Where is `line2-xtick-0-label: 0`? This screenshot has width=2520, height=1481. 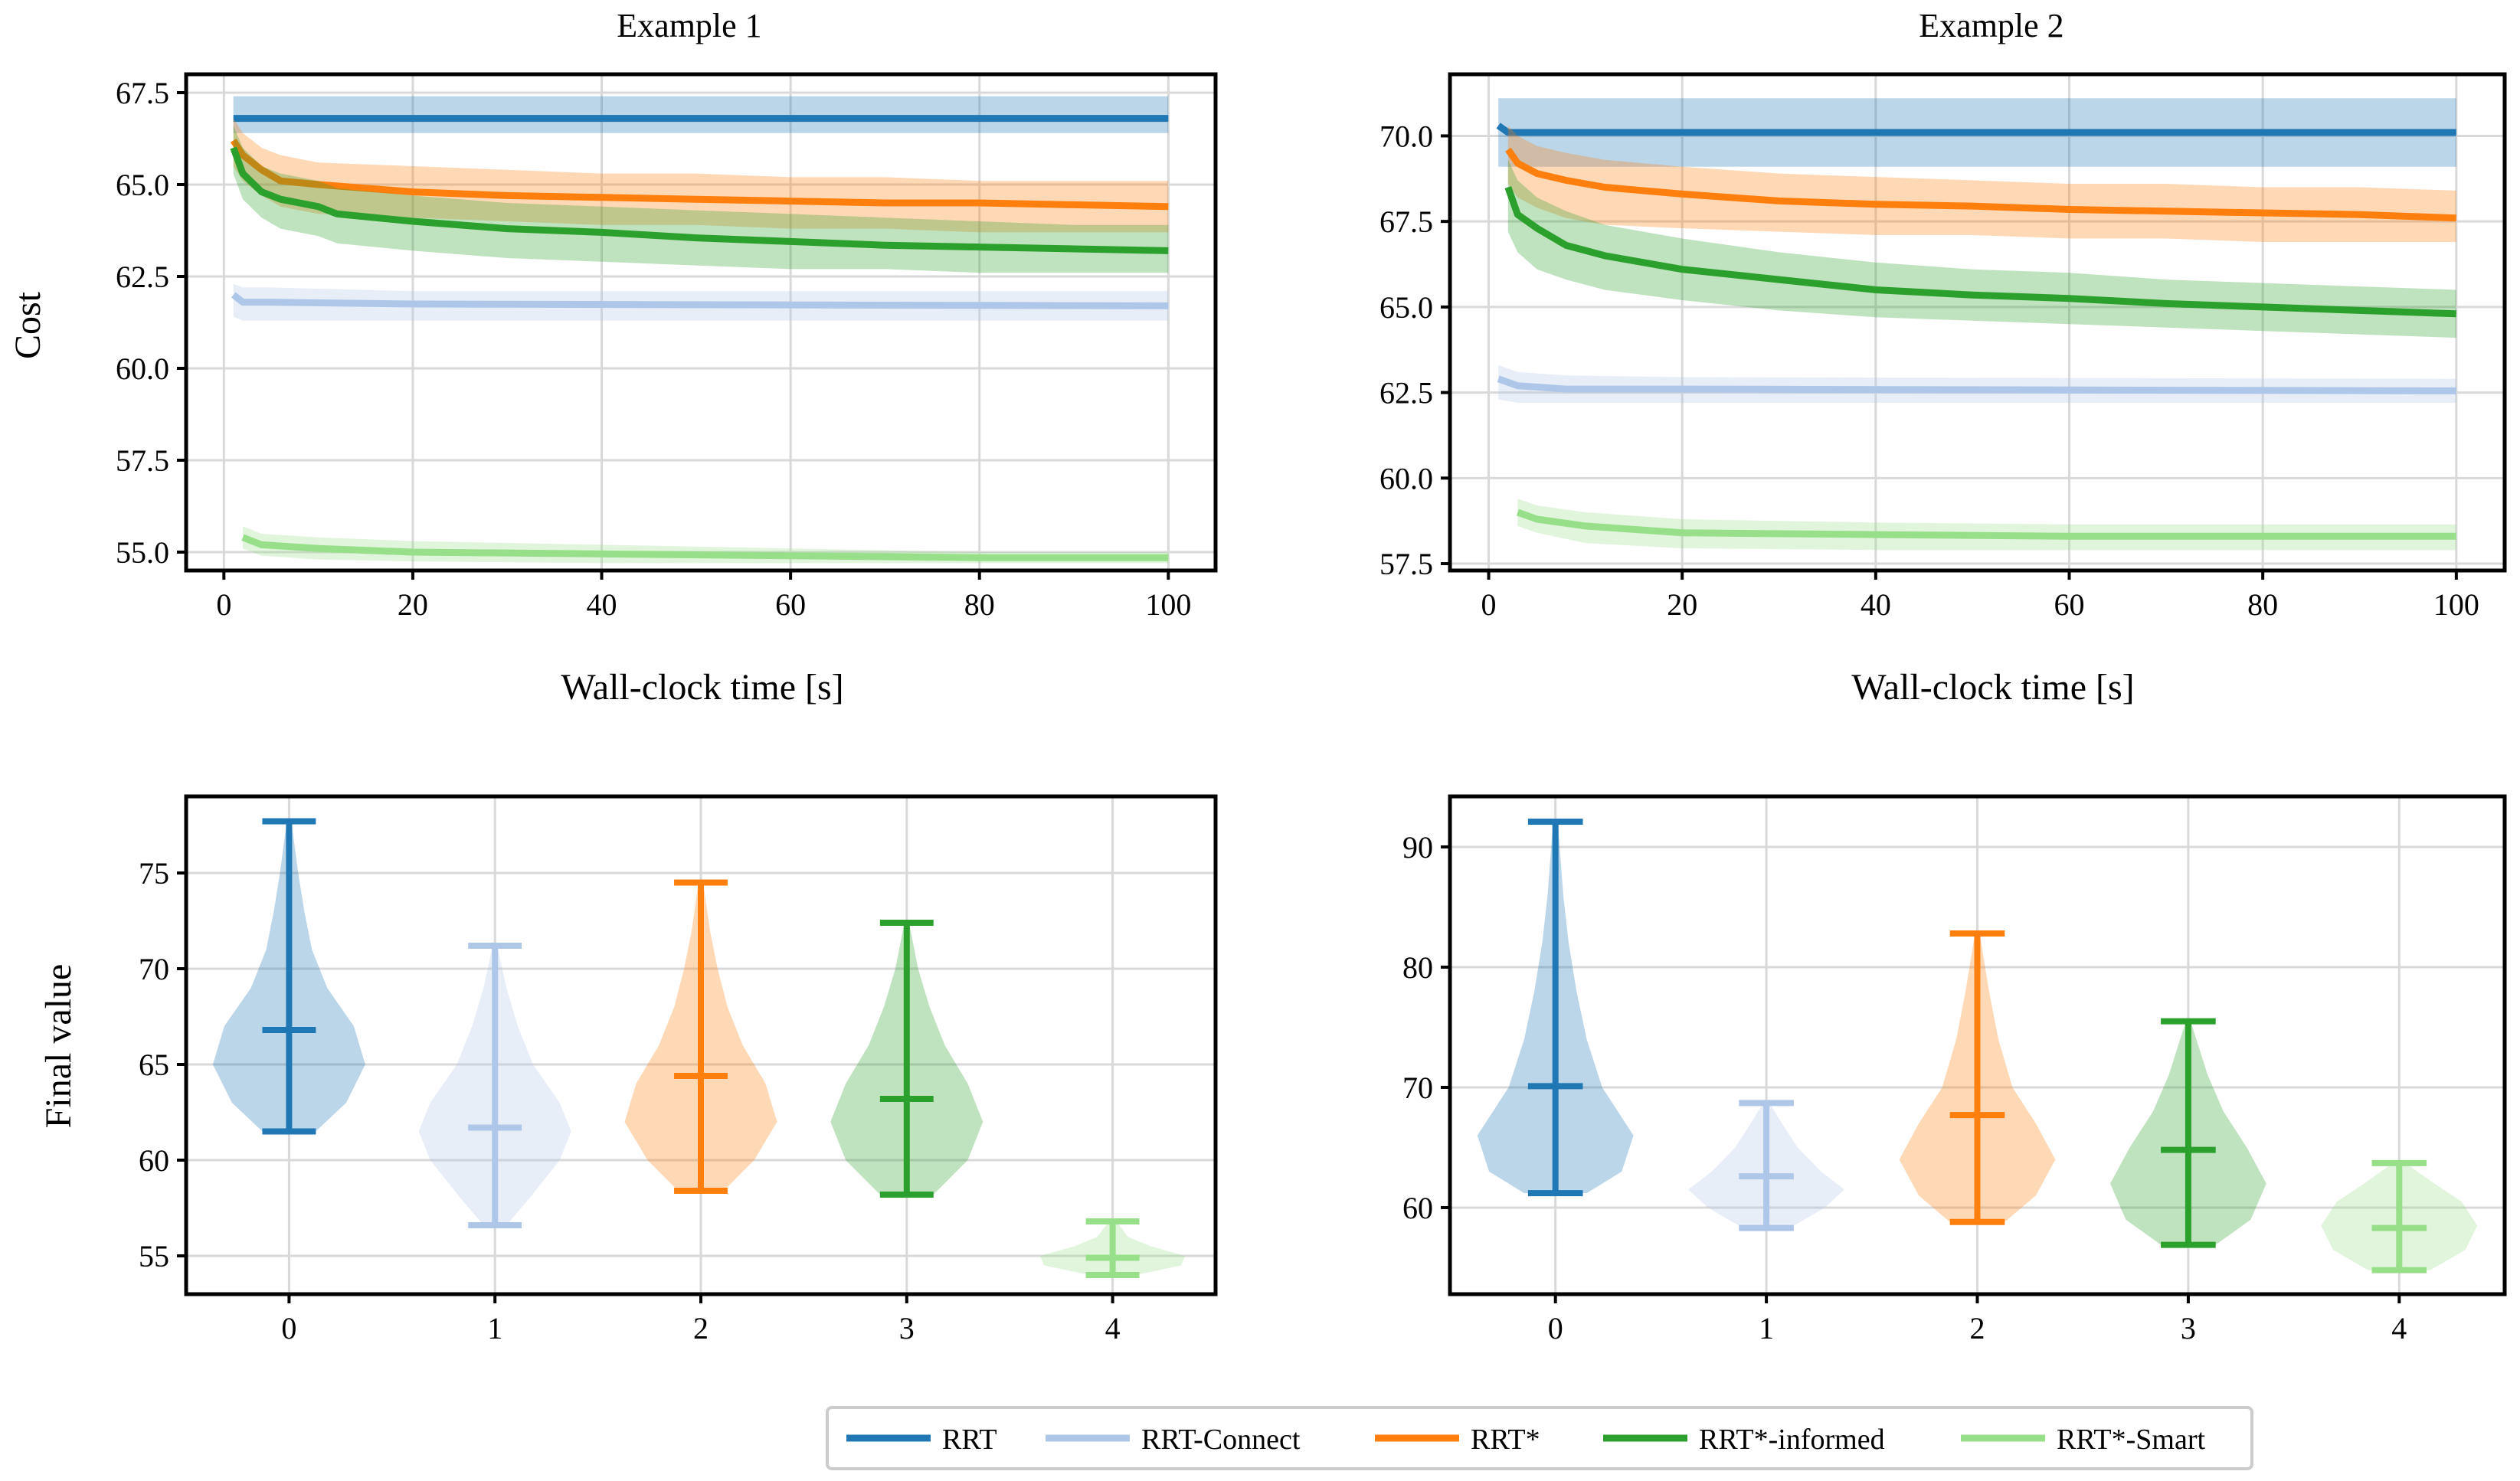 line2-xtick-0-label: 0 is located at coordinates (1489, 604).